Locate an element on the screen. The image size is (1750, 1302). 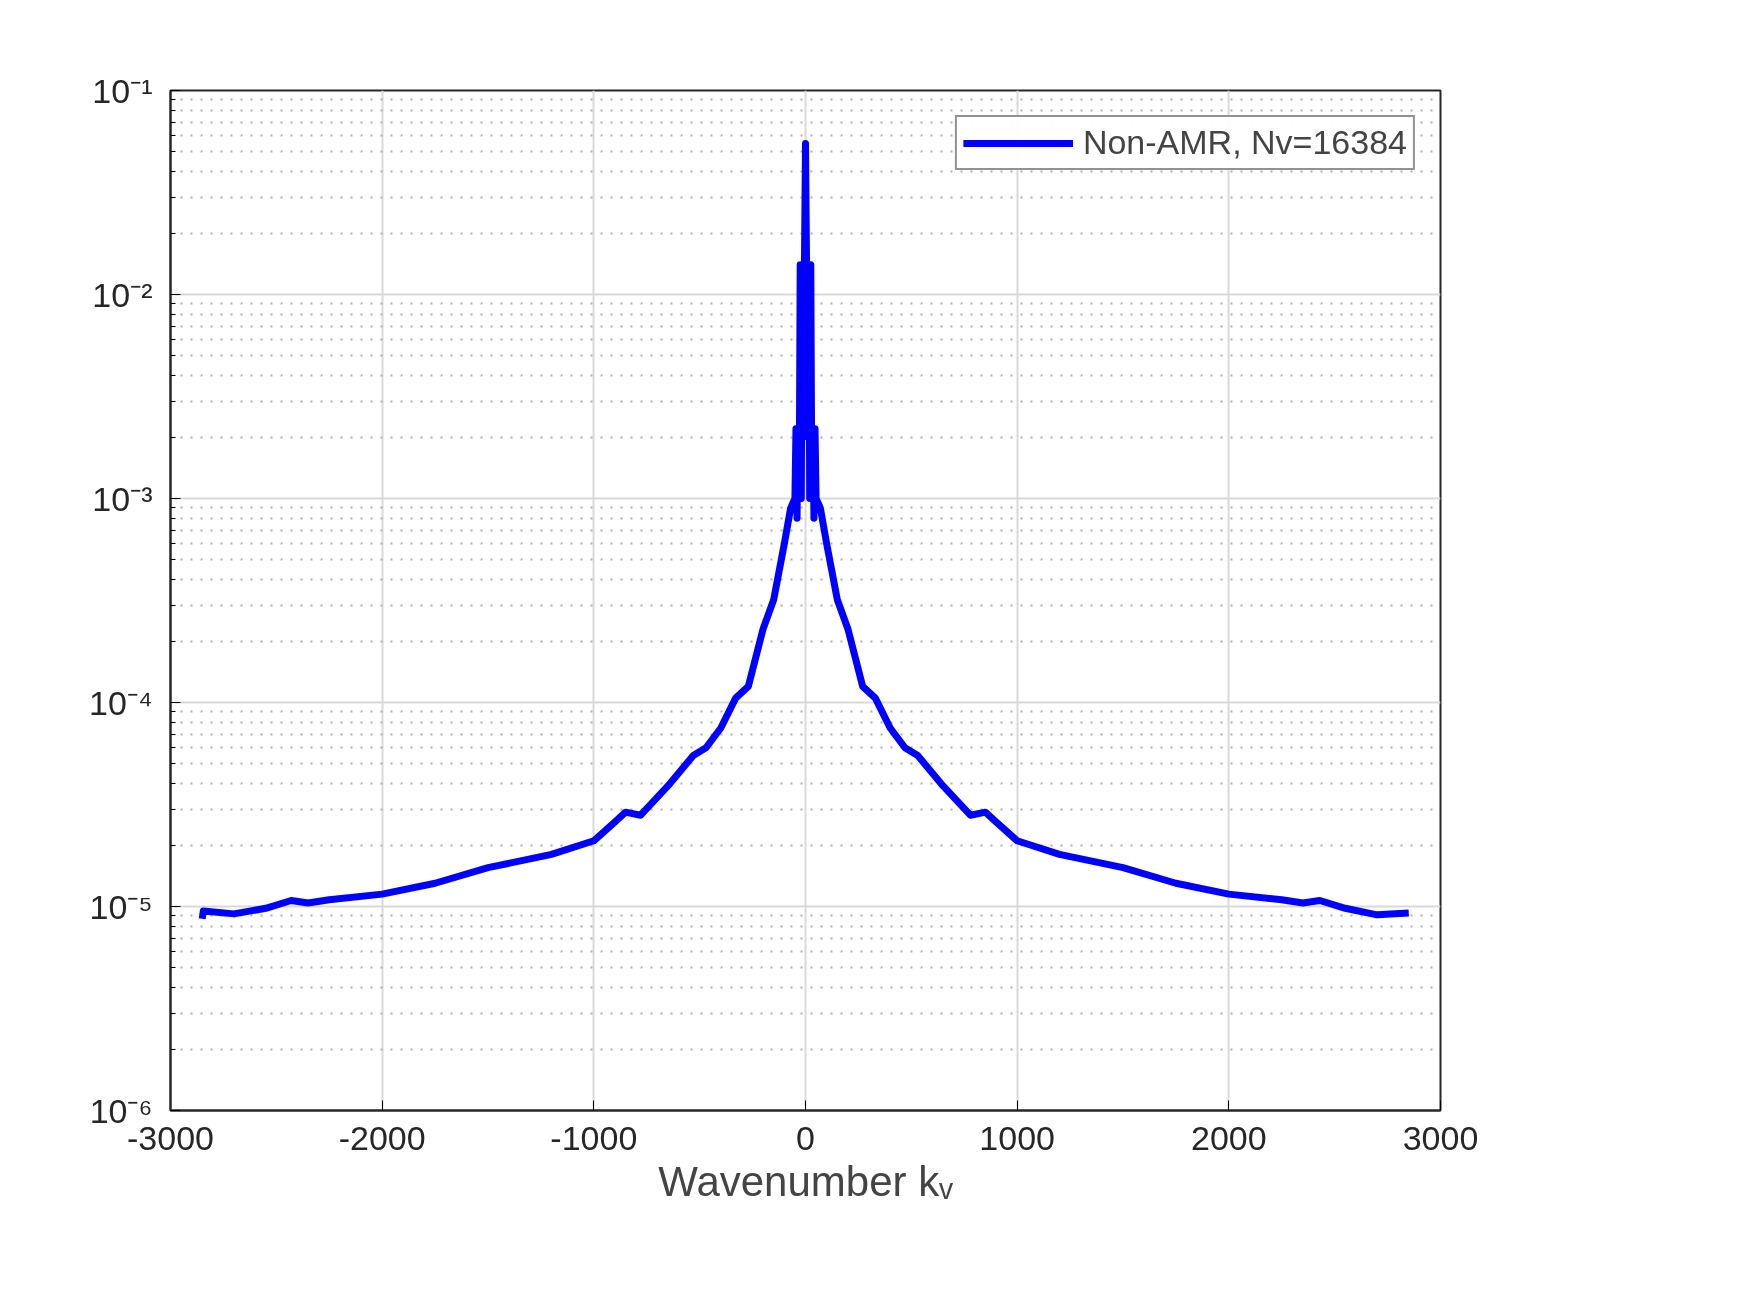
y-tick-label: 10⁻⁴ is located at coordinates (121, 702).